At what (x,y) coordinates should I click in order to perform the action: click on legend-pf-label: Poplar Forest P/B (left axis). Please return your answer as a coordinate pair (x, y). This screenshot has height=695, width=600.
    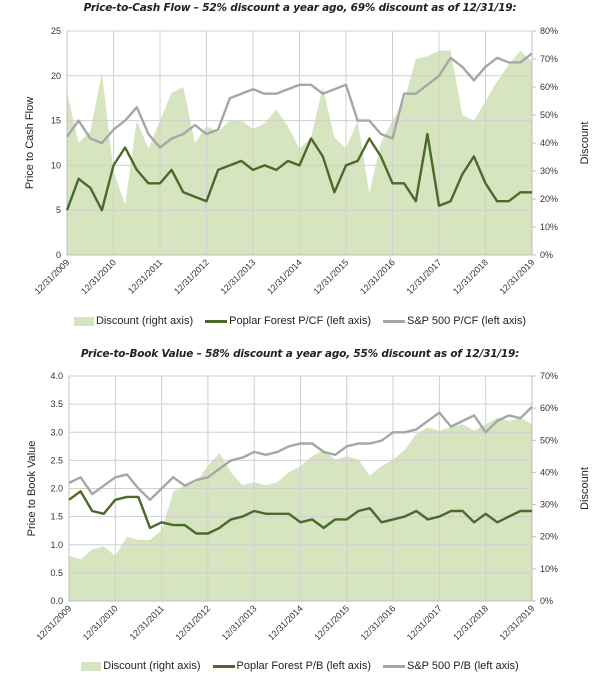
    Looking at the image, I should click on (304, 666).